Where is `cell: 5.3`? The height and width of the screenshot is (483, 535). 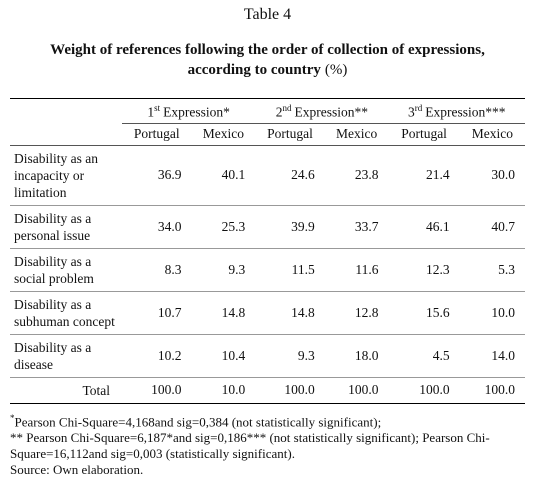
cell: 5.3 is located at coordinates (492, 270).